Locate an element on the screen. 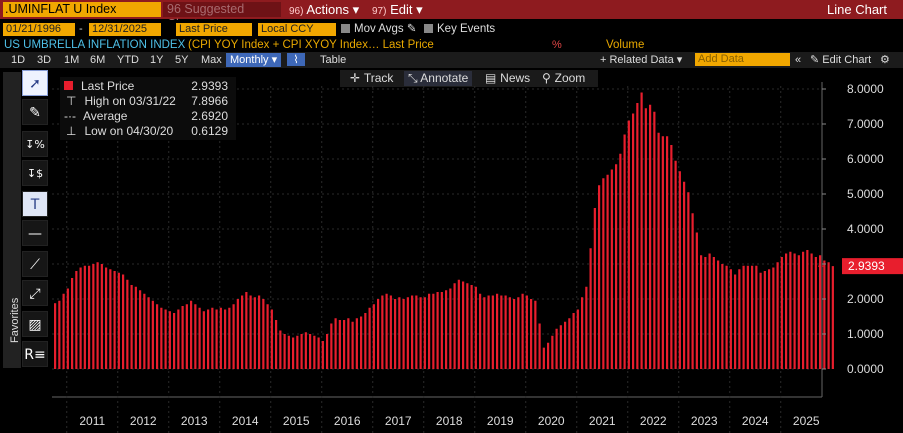  track-tool: ✛ Track is located at coordinates (371, 78).